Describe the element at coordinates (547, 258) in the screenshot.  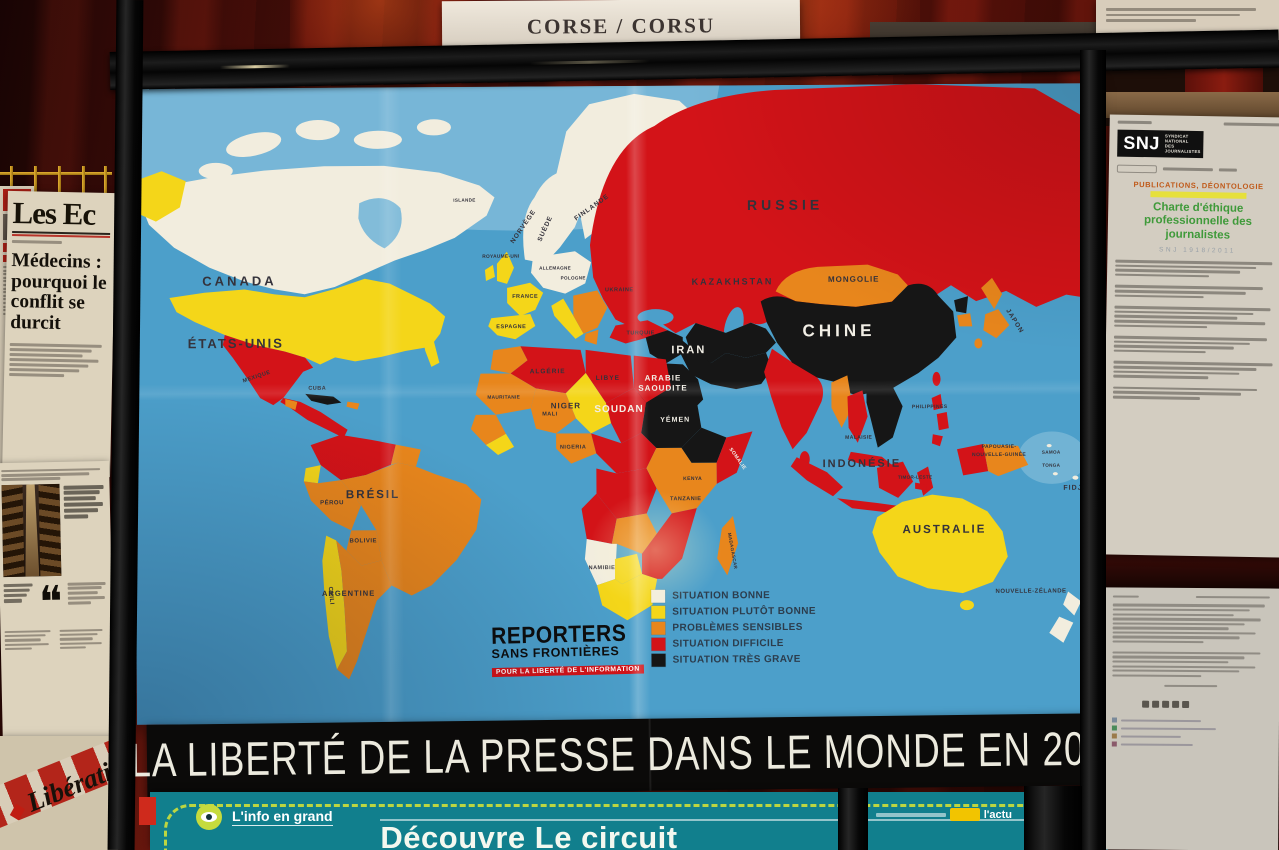
I see `region-europe` at that location.